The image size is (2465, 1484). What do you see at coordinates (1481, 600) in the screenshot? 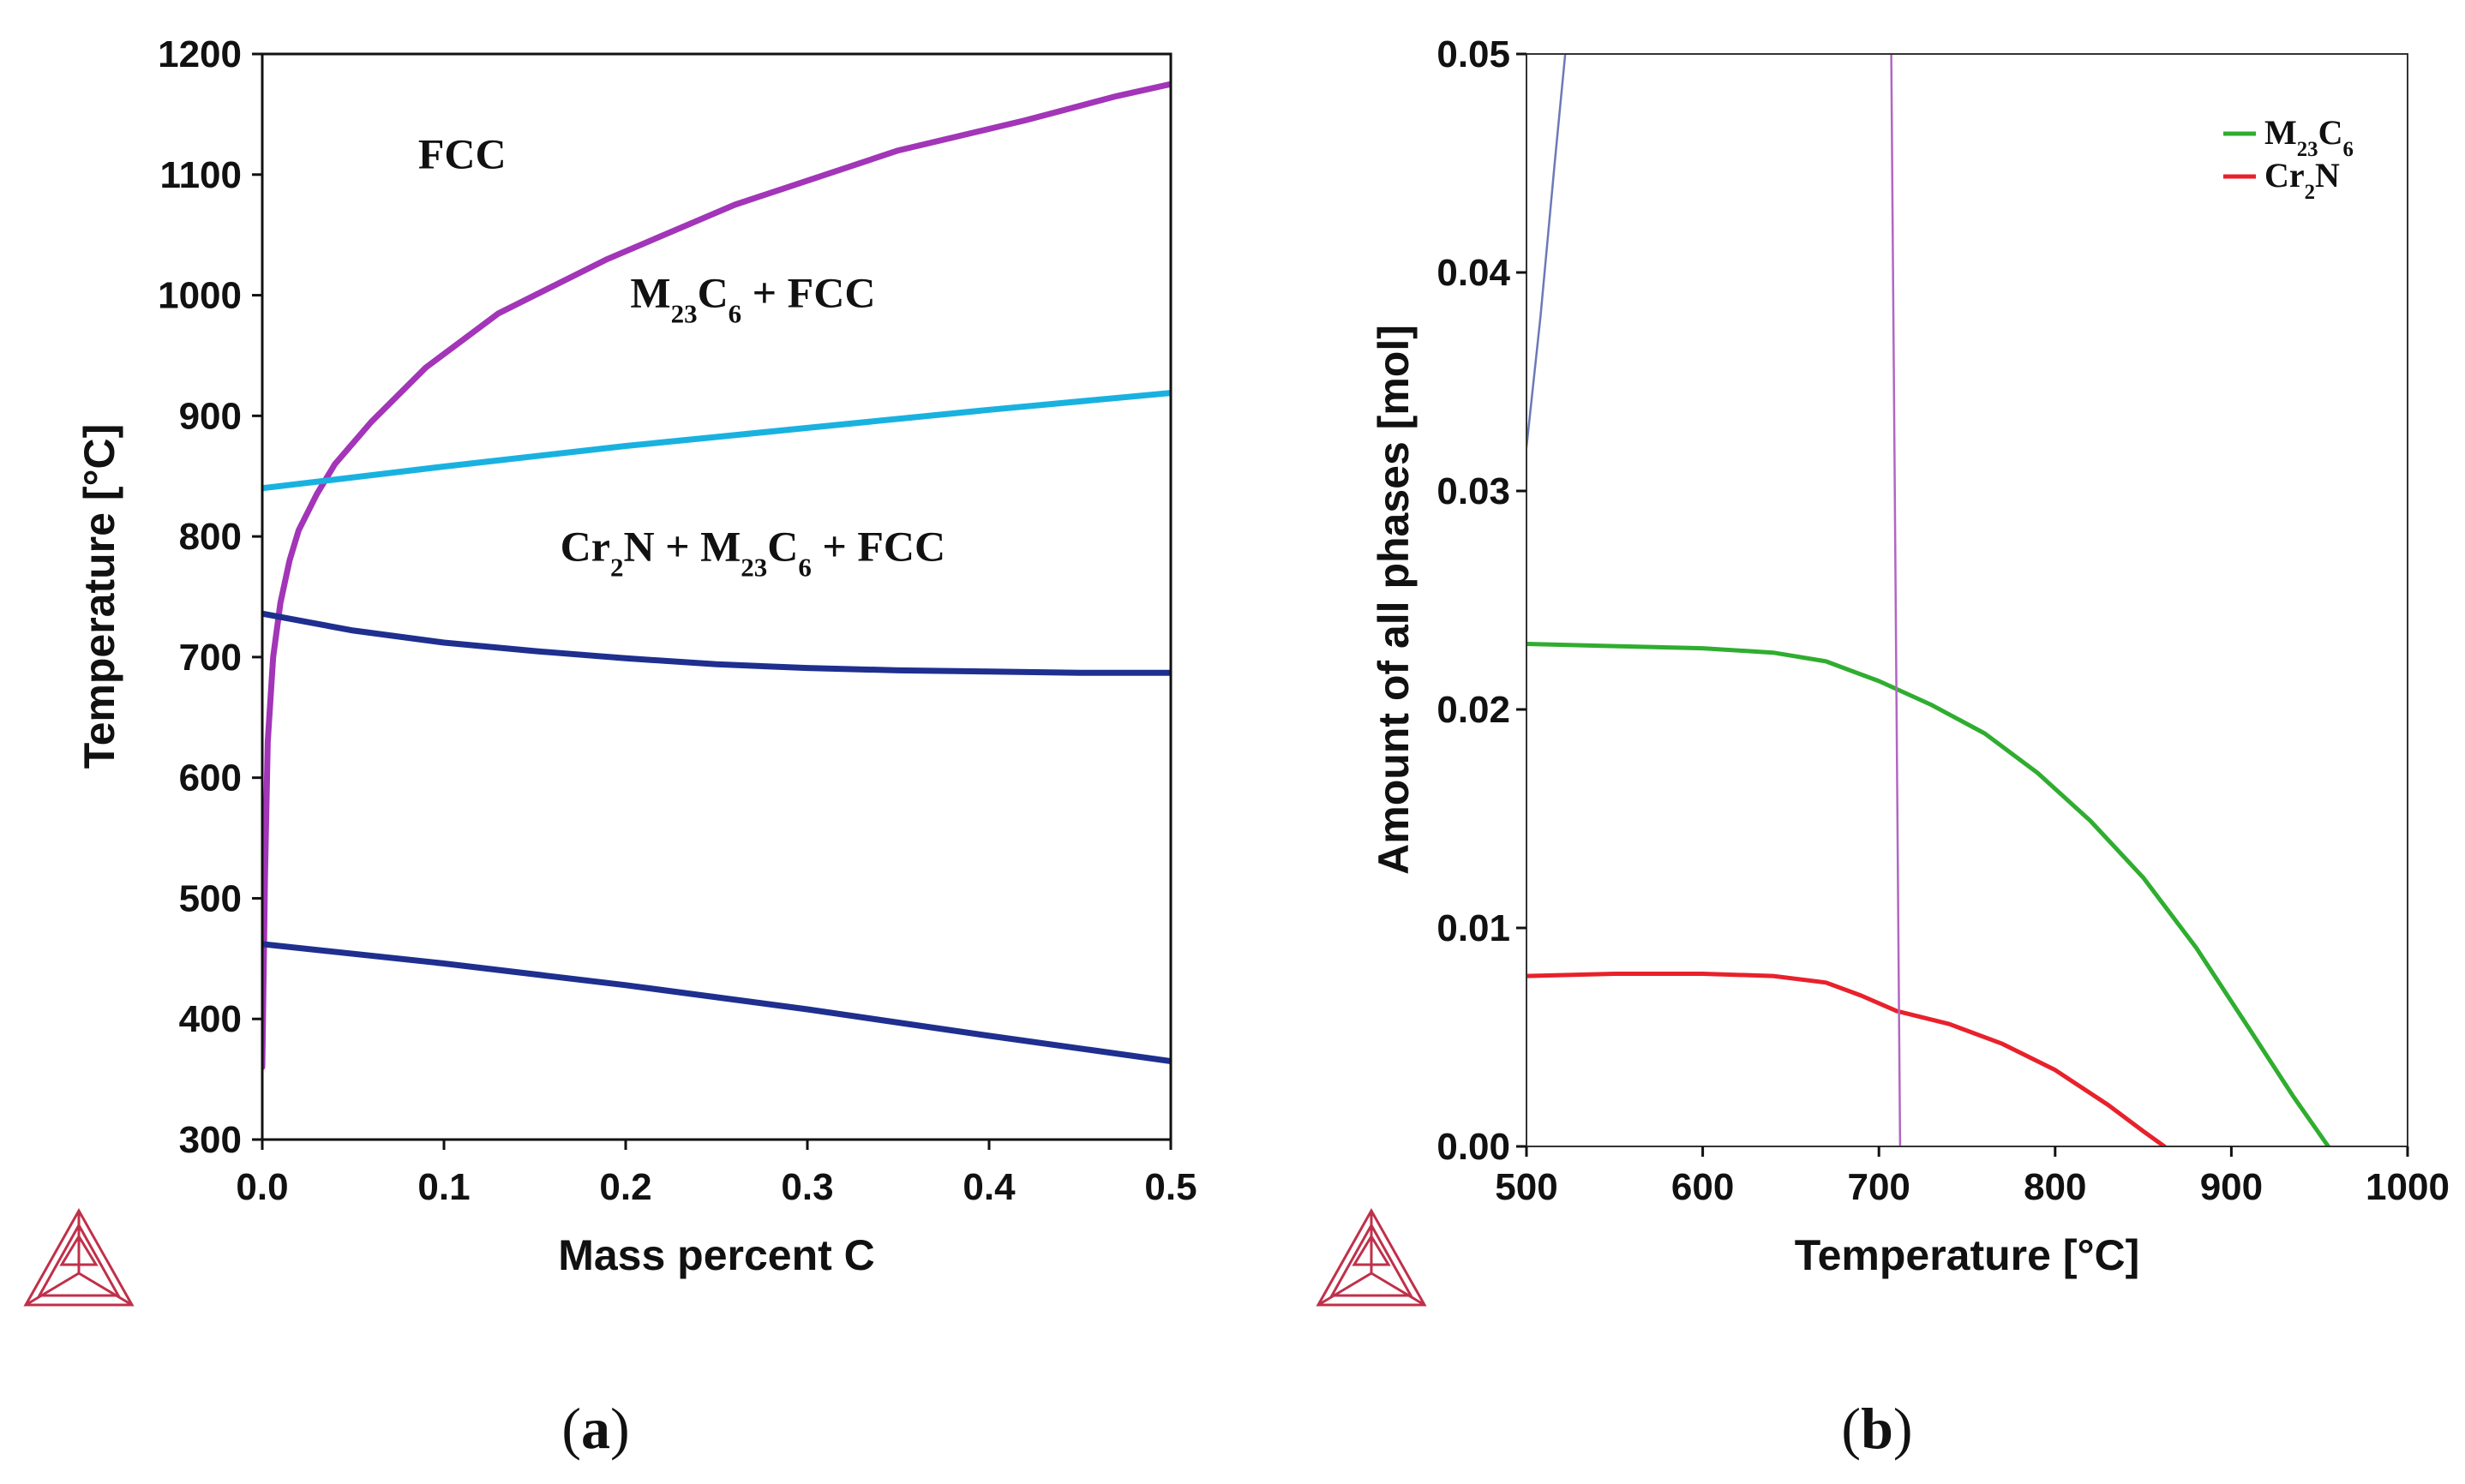
I see `chart-b-y-ticks: 0.00 0.01 0.02 0.03 0.04 0.05` at bounding box center [1481, 600].